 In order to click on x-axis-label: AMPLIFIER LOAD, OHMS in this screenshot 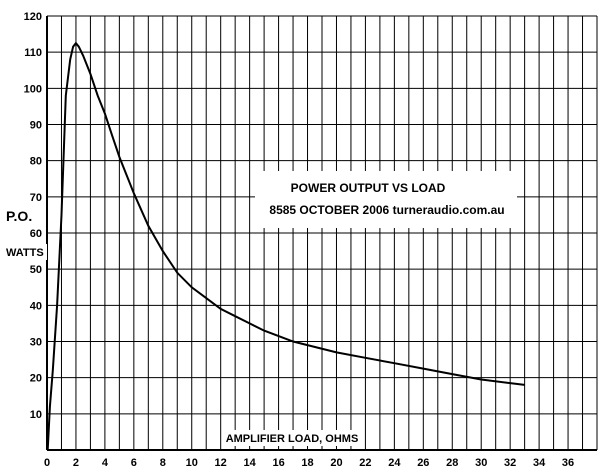, I will do `click(292, 439)`.